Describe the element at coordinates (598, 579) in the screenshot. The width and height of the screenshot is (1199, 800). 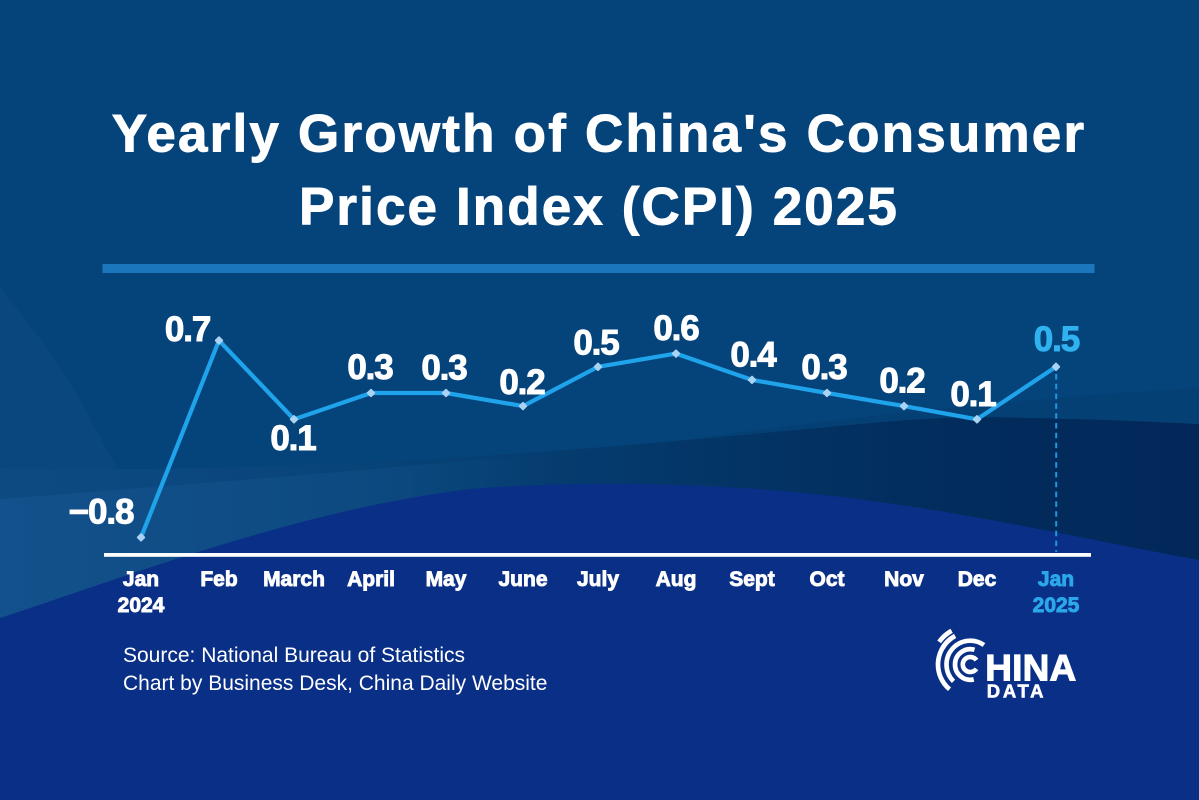
I see `svg-text: July` at that location.